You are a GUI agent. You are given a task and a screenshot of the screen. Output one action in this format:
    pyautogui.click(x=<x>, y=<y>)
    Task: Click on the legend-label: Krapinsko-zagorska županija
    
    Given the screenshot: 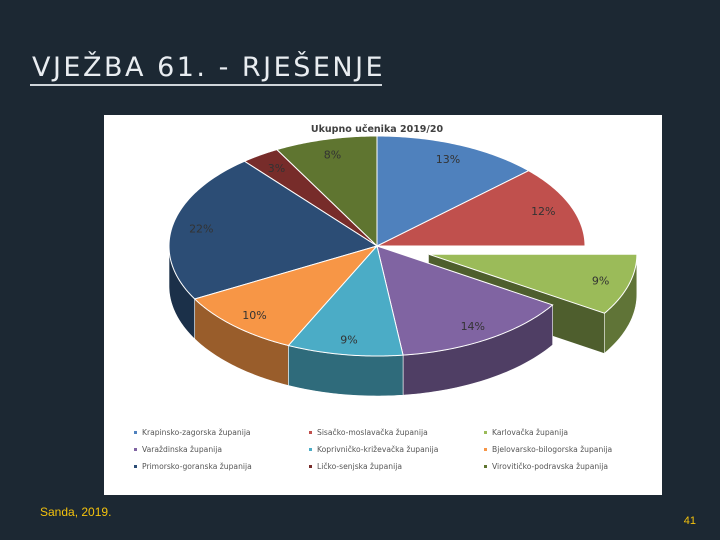 What is the action you would take?
    pyautogui.click(x=196, y=432)
    